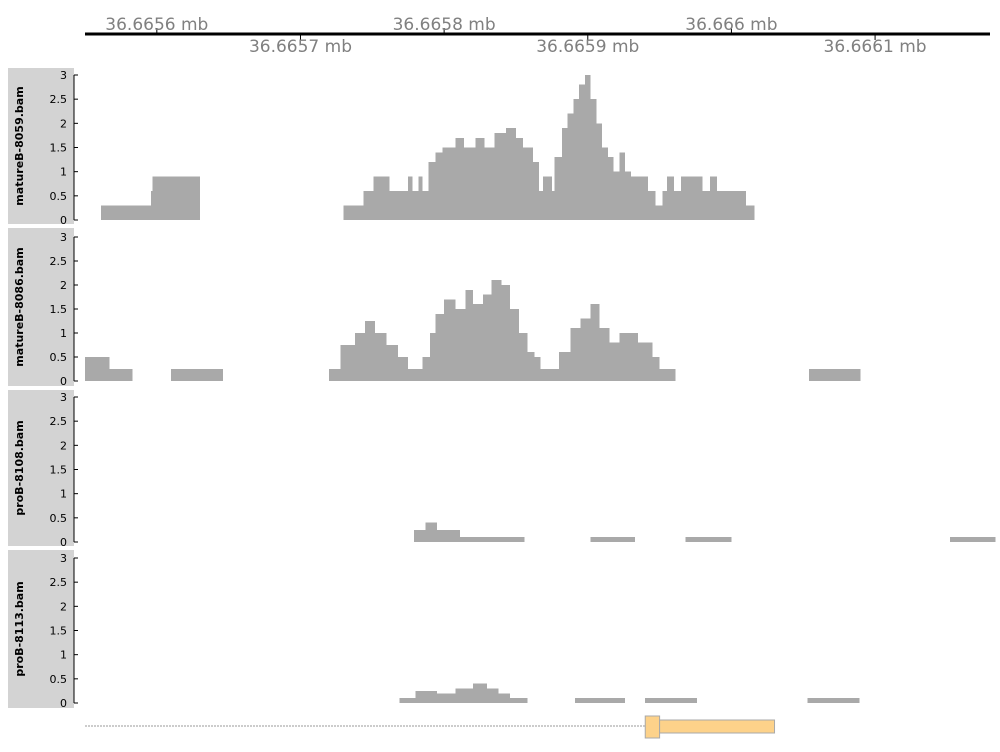 The height and width of the screenshot is (752, 1000). What do you see at coordinates (875, 47) in the screenshot?
I see `genome-axis-tick-label: 36.6661 mb` at bounding box center [875, 47].